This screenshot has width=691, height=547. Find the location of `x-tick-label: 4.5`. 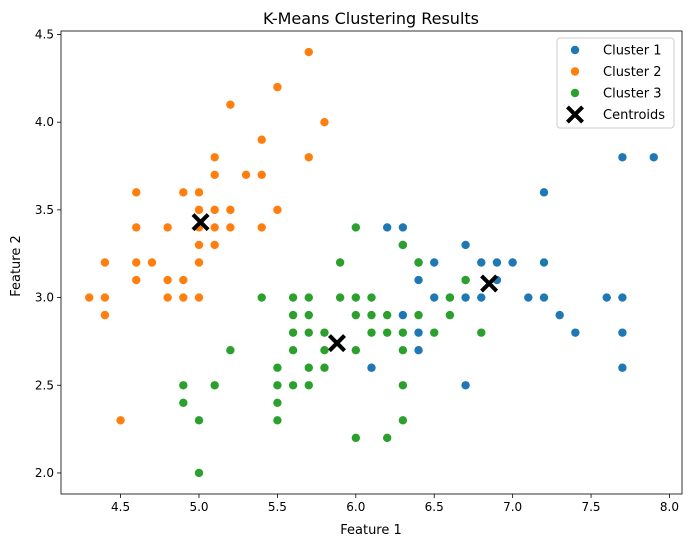

x-tick-label: 4.5 is located at coordinates (120, 507).